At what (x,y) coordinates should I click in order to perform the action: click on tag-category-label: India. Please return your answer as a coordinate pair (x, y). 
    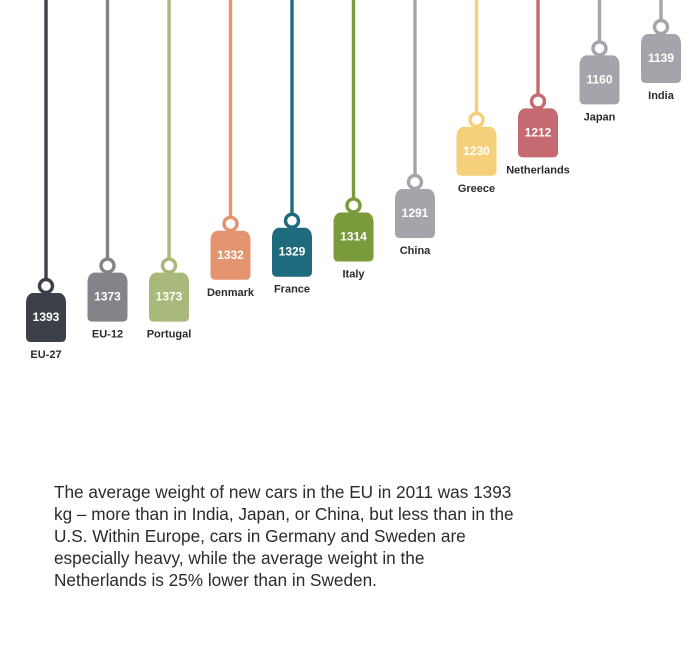
    Looking at the image, I should click on (661, 96).